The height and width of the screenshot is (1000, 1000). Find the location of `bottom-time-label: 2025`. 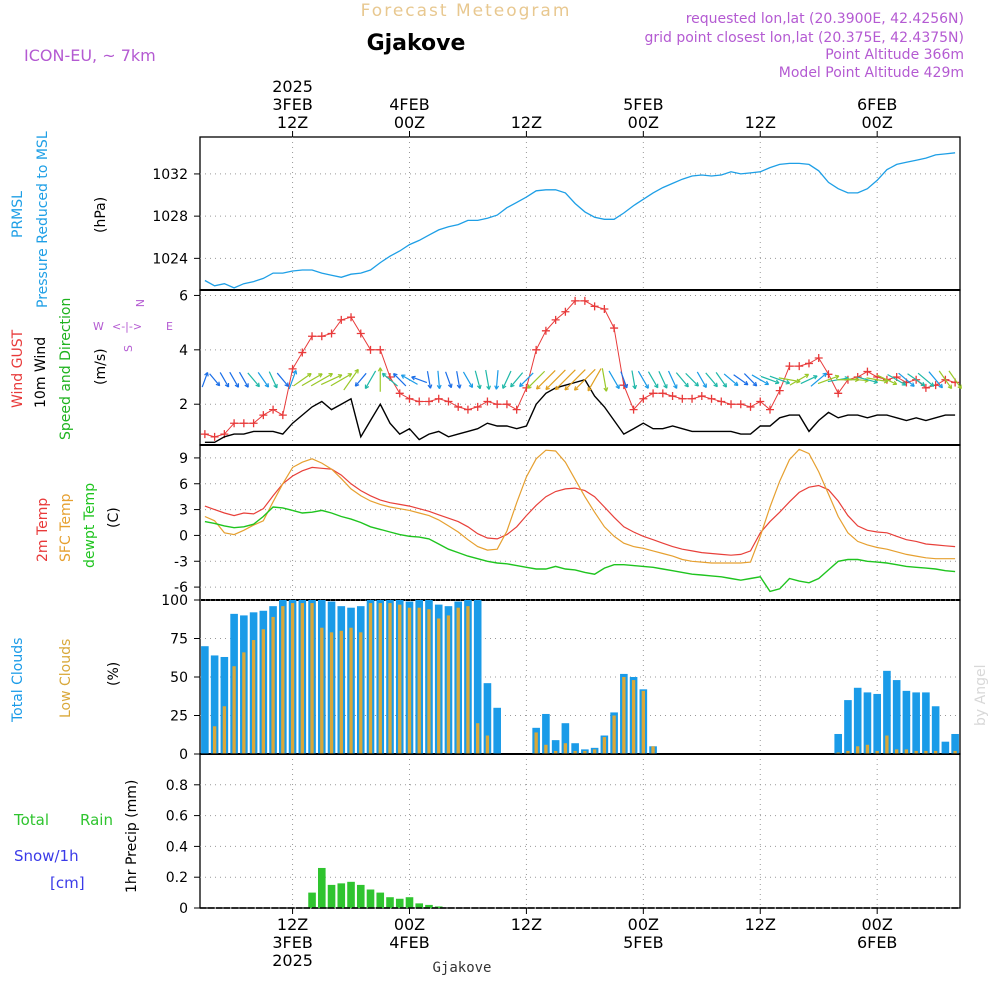

bottom-time-label: 2025 is located at coordinates (292, 960).